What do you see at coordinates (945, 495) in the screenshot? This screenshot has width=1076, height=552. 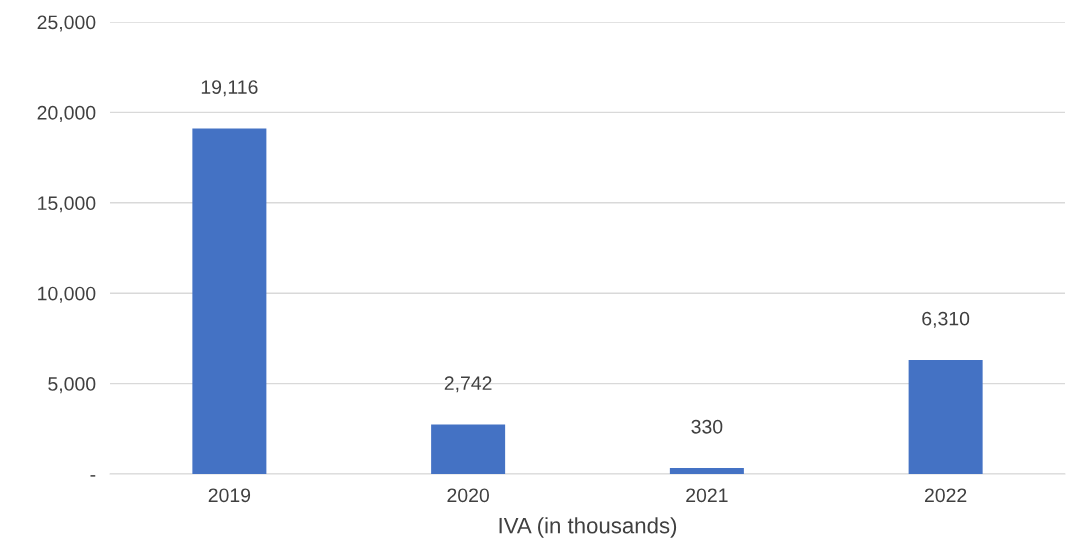 I see `x-tick-label: 2022` at bounding box center [945, 495].